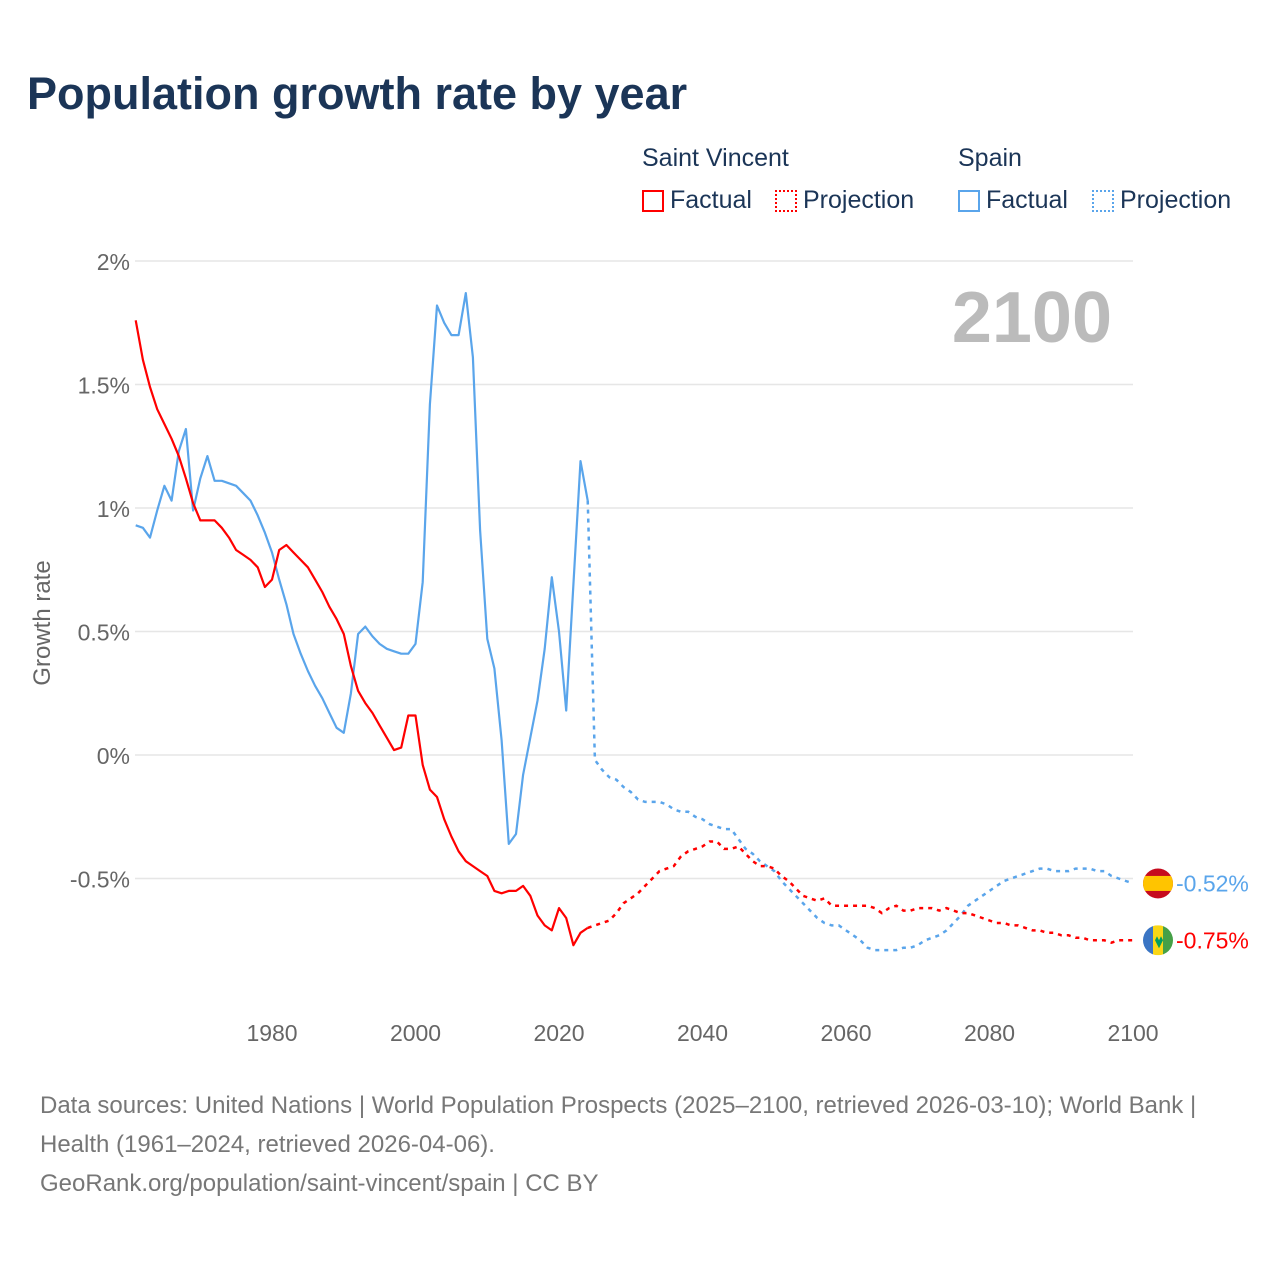 The height and width of the screenshot is (1280, 1280). I want to click on x-tick-label: 2100, so click(1132, 1033).